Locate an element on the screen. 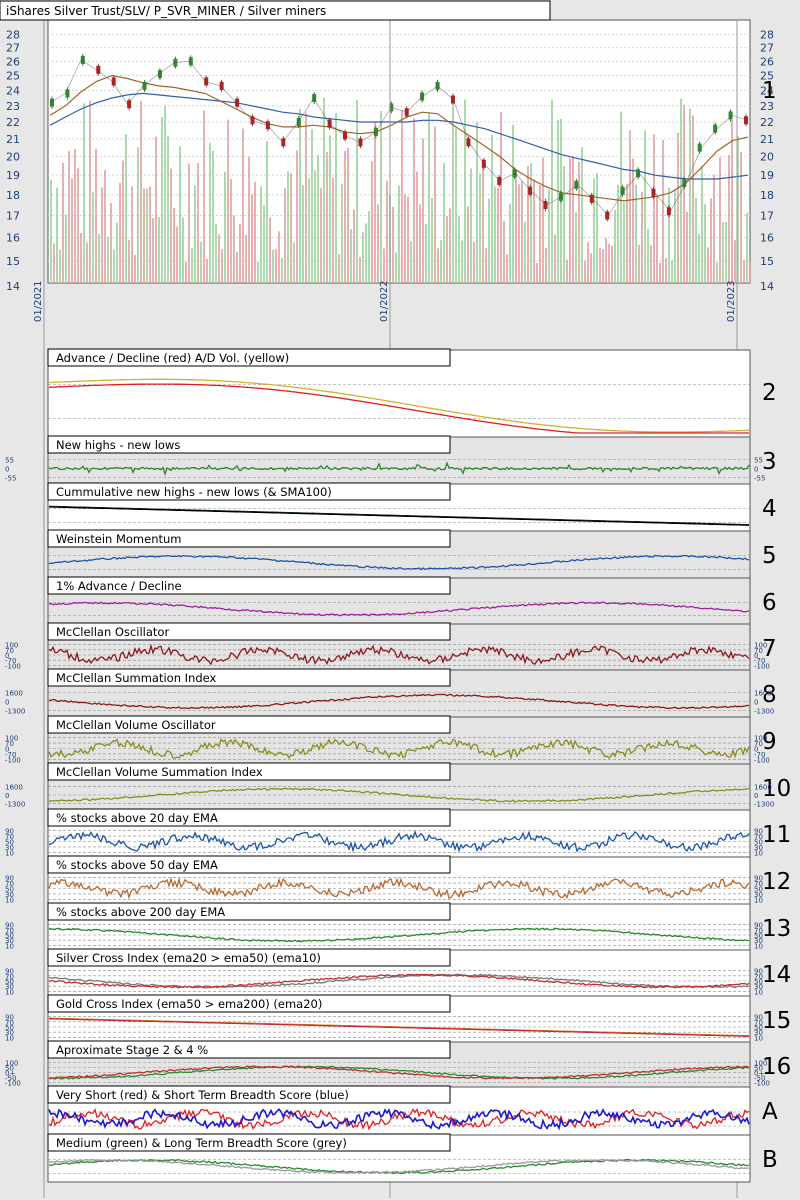 The image size is (800, 1200). price-tick-left: 18 is located at coordinates (13, 195).